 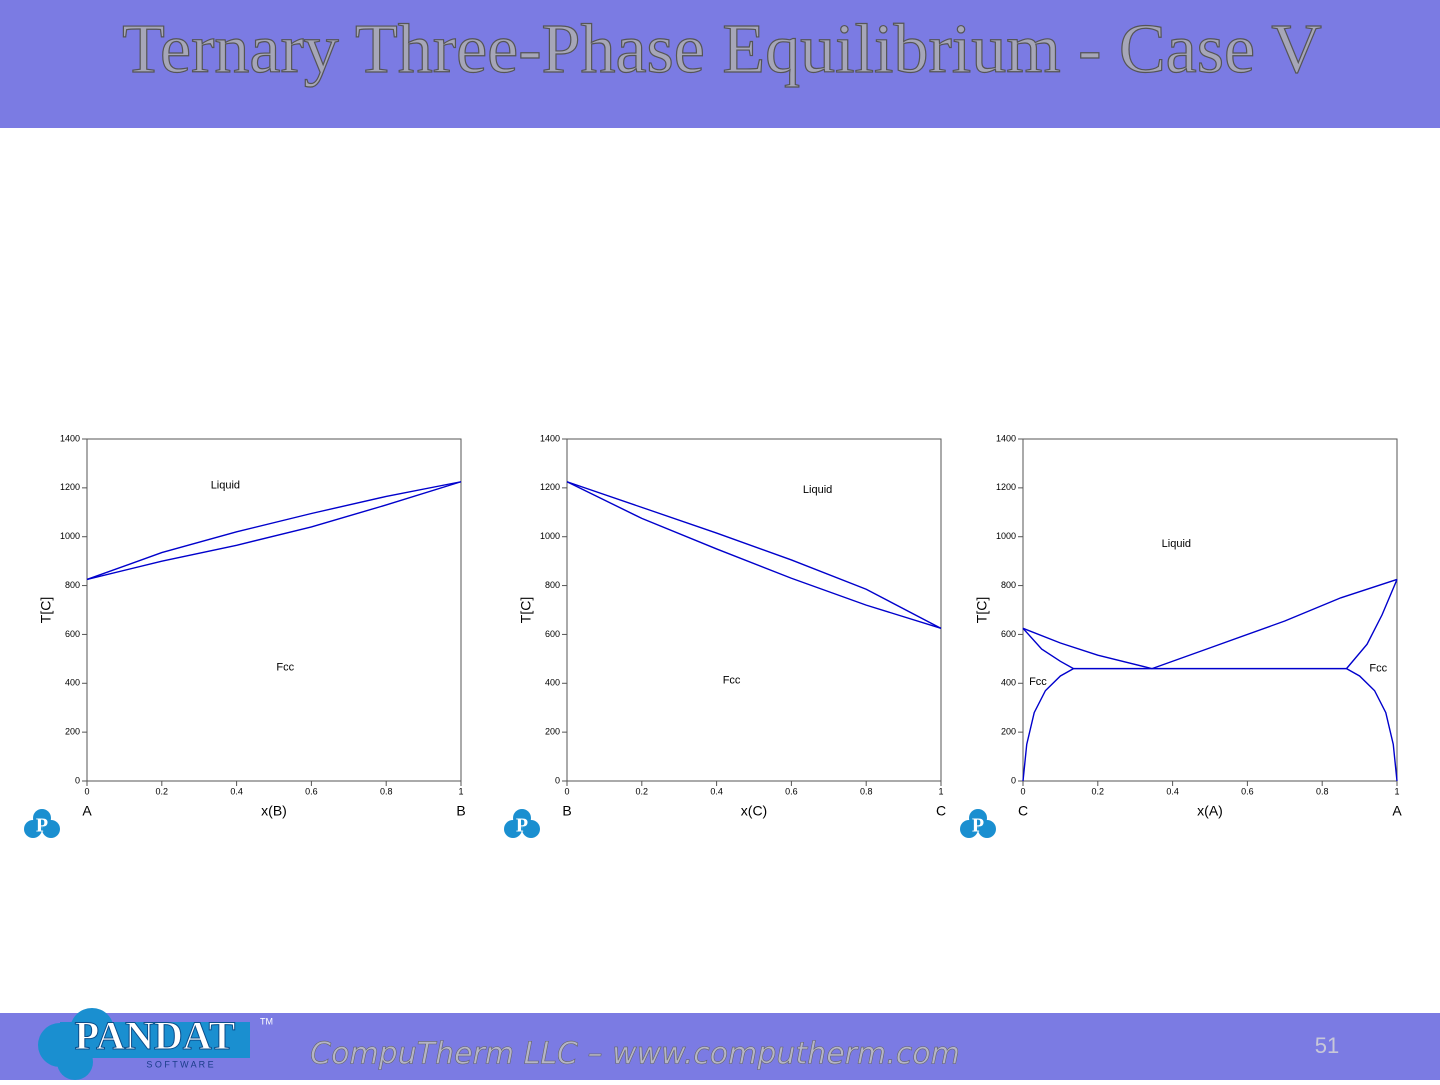 I want to click on footer-text: CompuTherm LLC – www.computherm.com, so click(x=635, y=1054).